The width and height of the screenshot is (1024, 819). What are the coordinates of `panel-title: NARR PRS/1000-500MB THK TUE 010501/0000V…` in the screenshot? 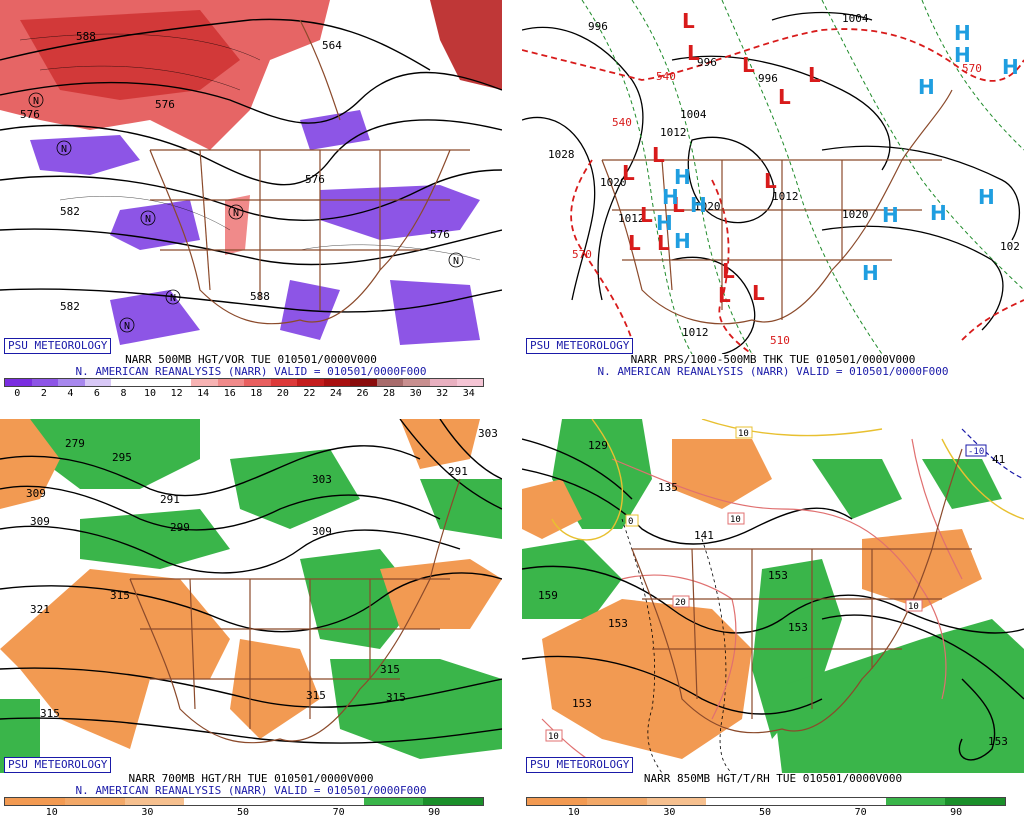 It's located at (773, 359).